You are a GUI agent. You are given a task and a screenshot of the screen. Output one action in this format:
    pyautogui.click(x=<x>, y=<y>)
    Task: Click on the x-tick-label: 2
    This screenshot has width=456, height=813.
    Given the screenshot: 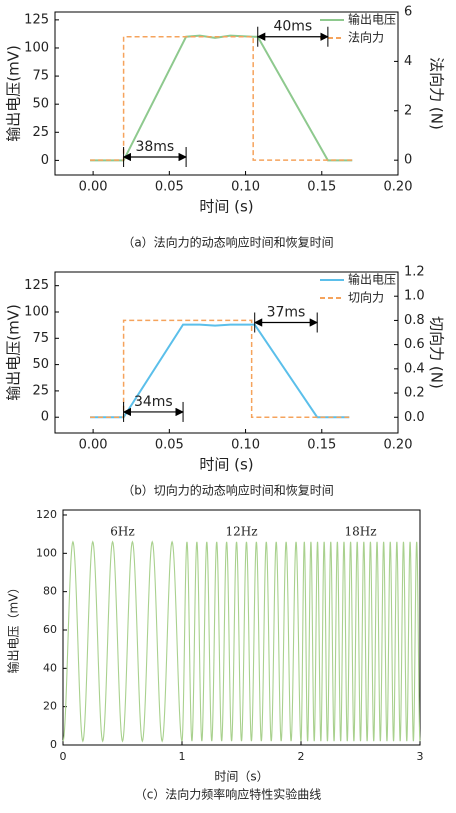 What is the action you would take?
    pyautogui.click(x=301, y=756)
    